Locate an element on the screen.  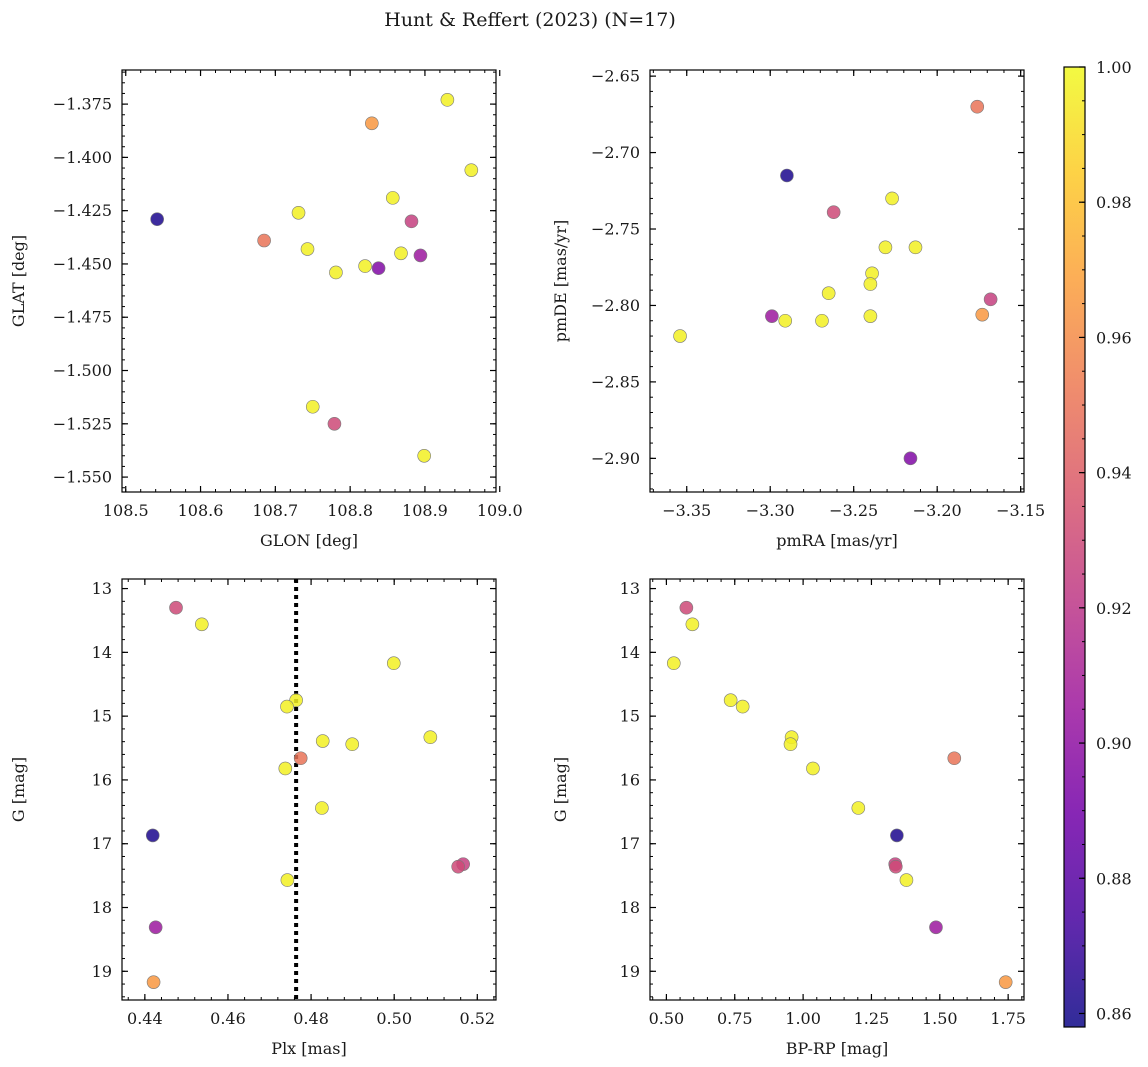
colorbar-tick-label: 0.96 is located at coordinates (1114, 337).